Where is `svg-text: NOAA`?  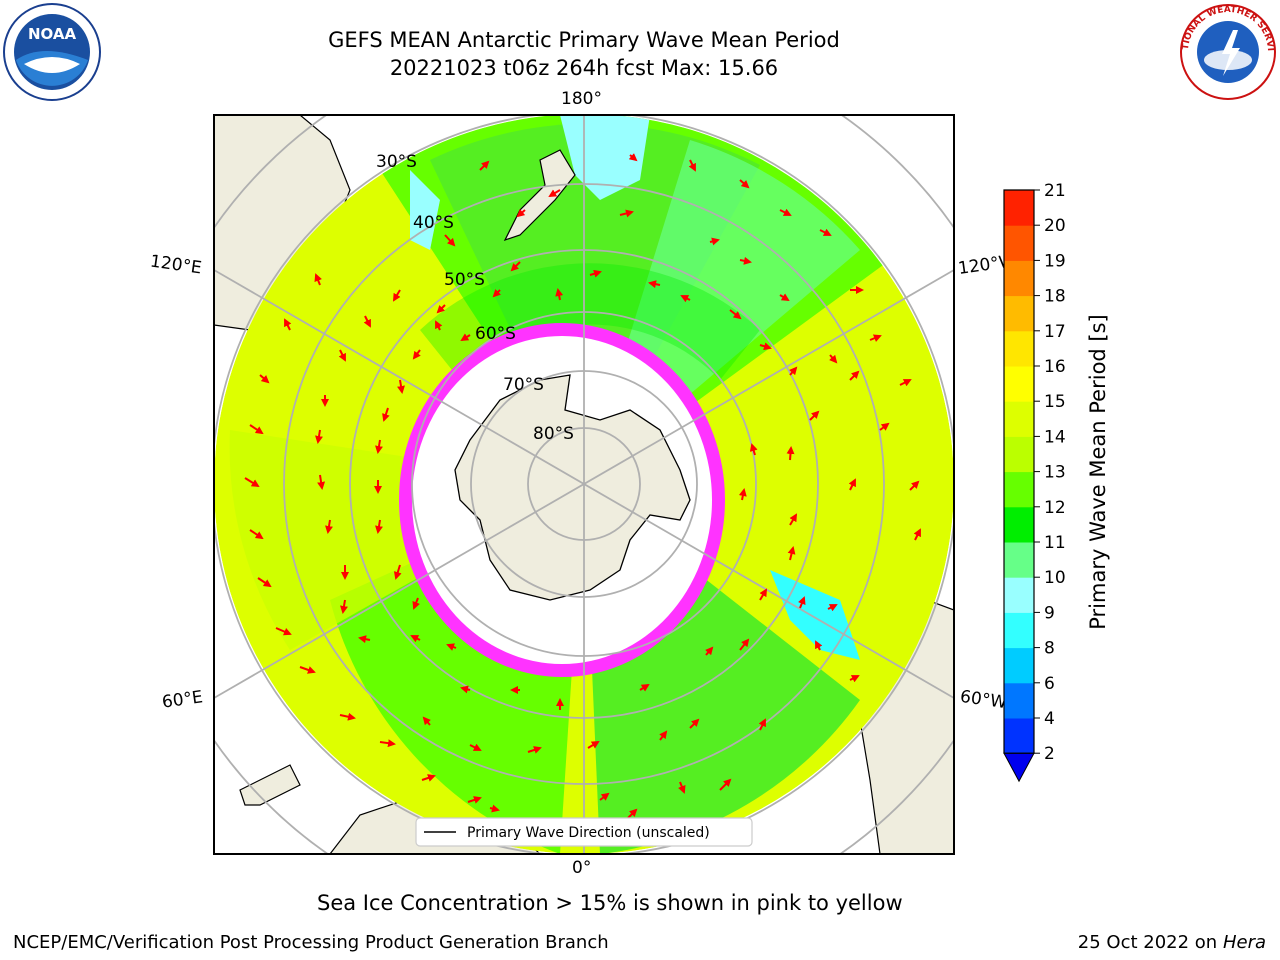 svg-text: NOAA is located at coordinates (52, 34).